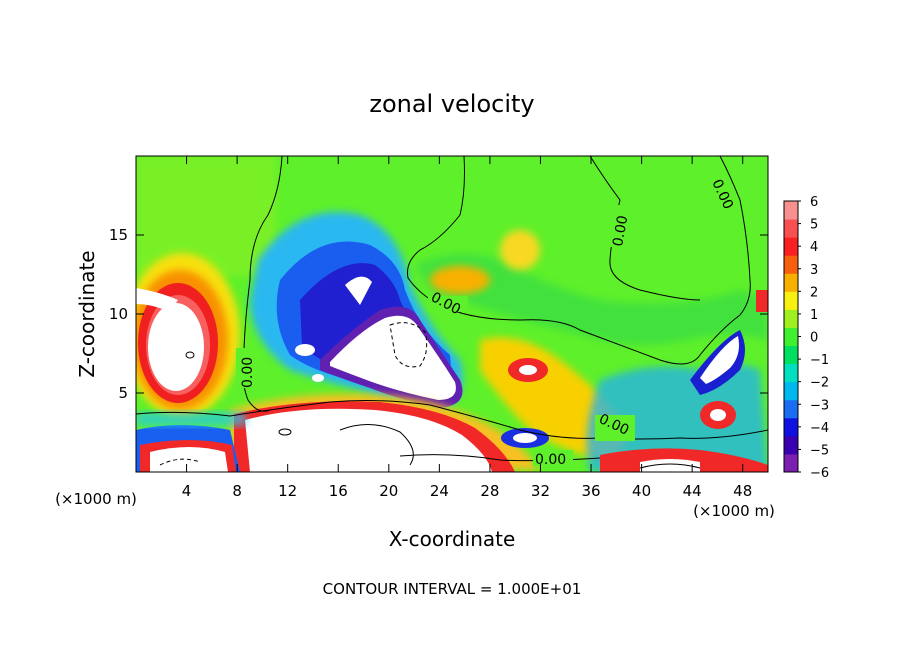 This screenshot has width=904, height=654. I want to click on contour-interval-note: CONTOUR INTERVAL = 1.000E+01, so click(452, 589).